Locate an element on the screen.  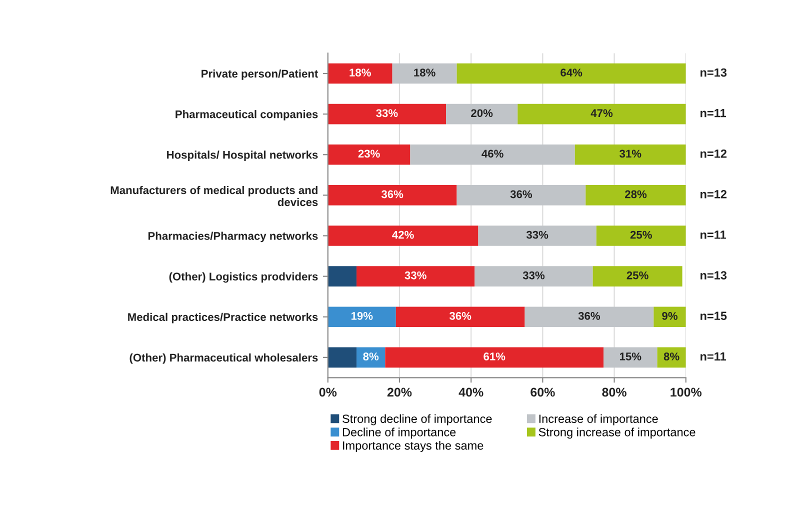
y-tick-label: (Other) Pharmaceutical wholesalers is located at coordinates (224, 358).